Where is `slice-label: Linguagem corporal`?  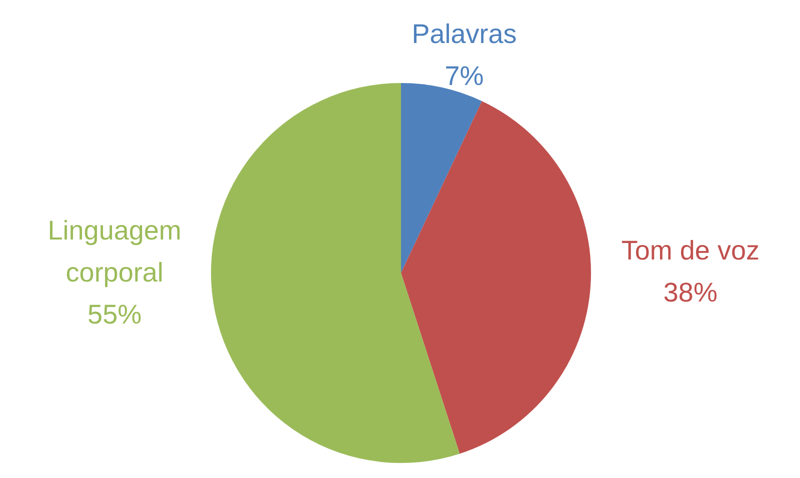 slice-label: Linguagem corporal is located at coordinates (115, 251).